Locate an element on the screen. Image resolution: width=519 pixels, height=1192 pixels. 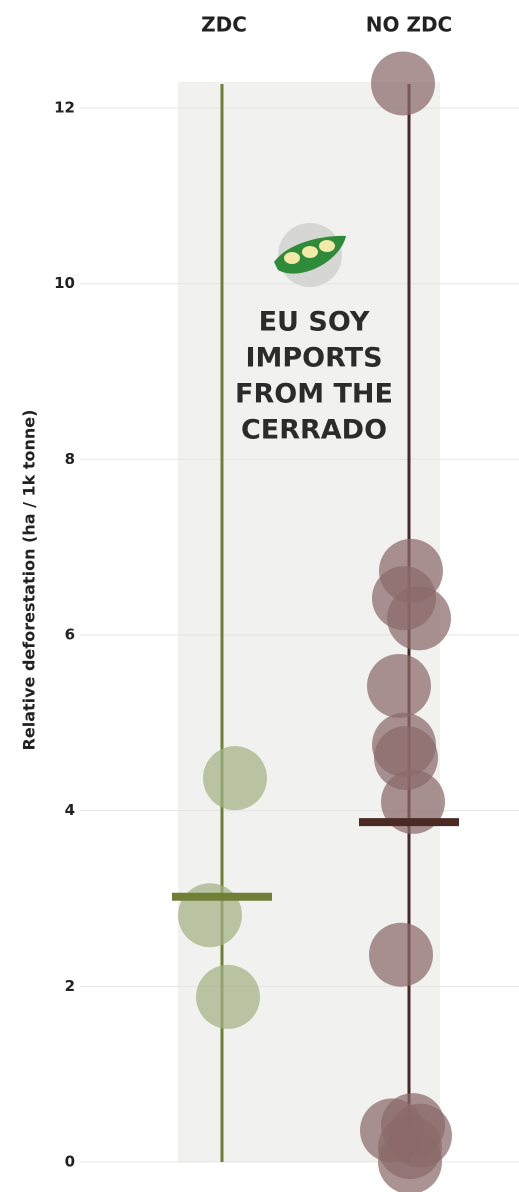
annotation: EU SOY is located at coordinates (314, 322).